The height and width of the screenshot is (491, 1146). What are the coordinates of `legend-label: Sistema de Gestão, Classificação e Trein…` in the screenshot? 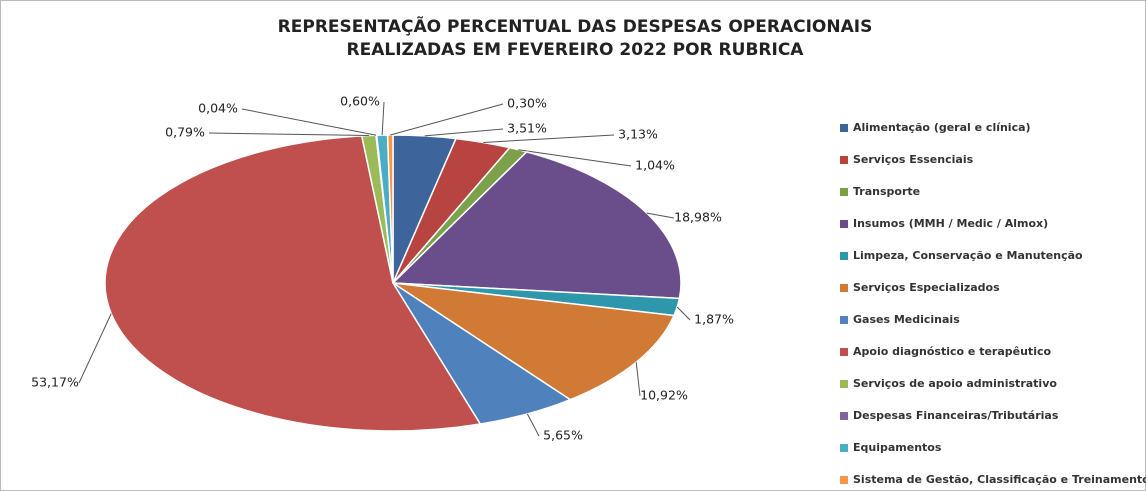 It's located at (999, 479).